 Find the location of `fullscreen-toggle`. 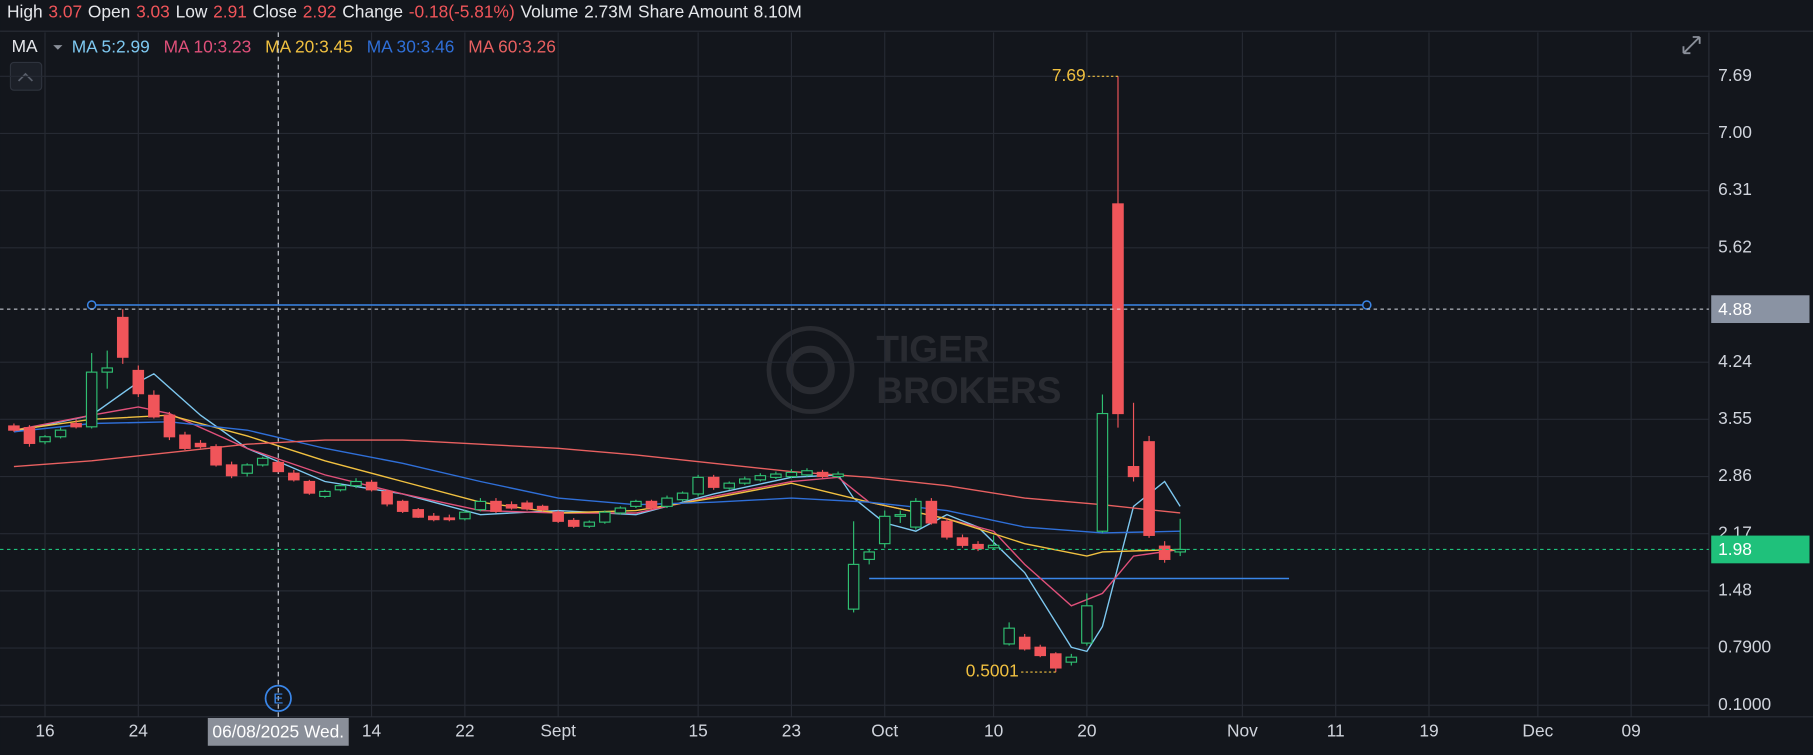

fullscreen-toggle is located at coordinates (1691, 45).